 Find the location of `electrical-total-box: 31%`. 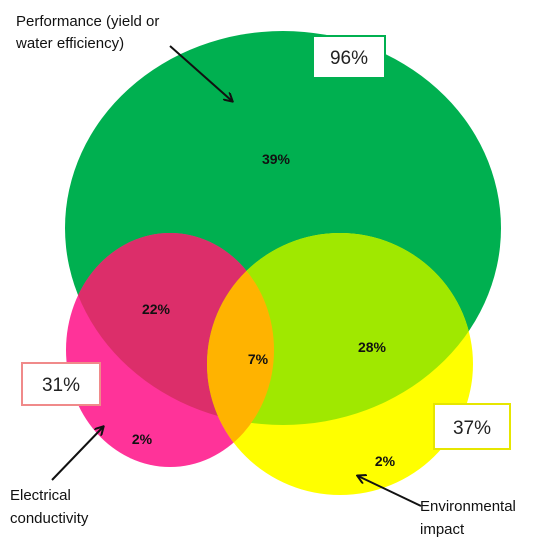

electrical-total-box: 31% is located at coordinates (61, 384).